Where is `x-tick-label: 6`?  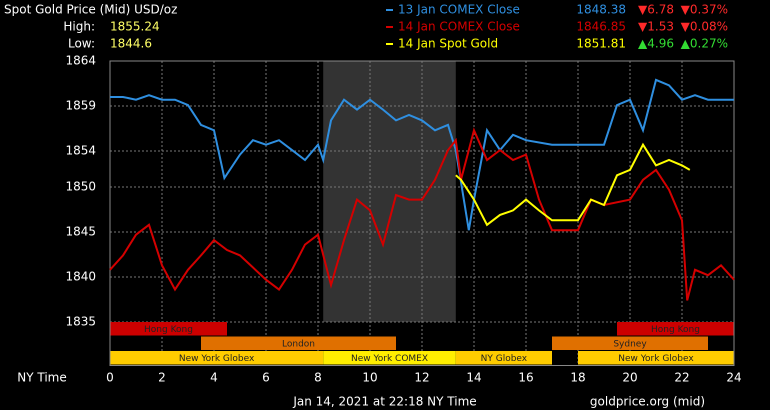
x-tick-label: 6 is located at coordinates (266, 378).